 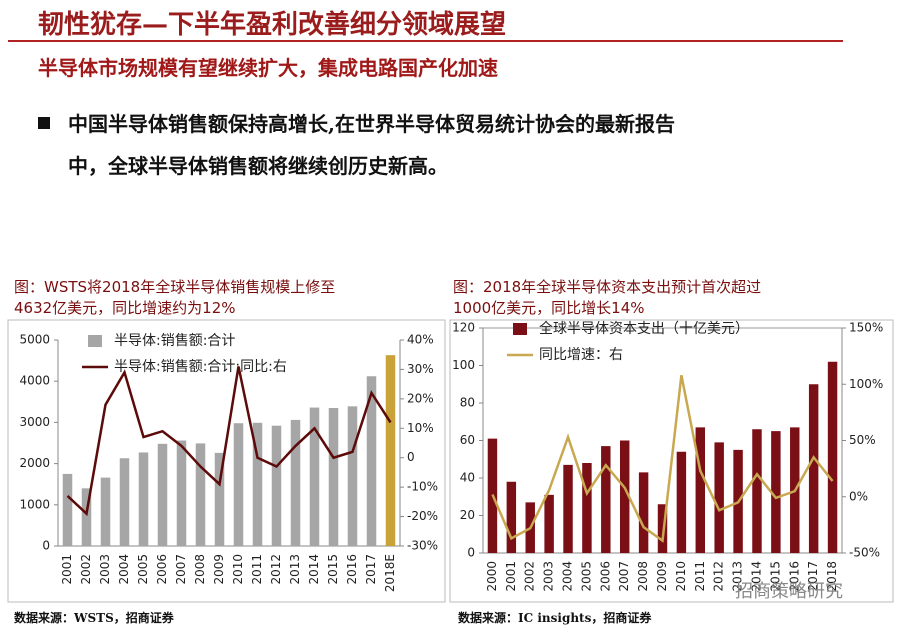 I want to click on legend-label: 同比增速：右, so click(x=581, y=355).